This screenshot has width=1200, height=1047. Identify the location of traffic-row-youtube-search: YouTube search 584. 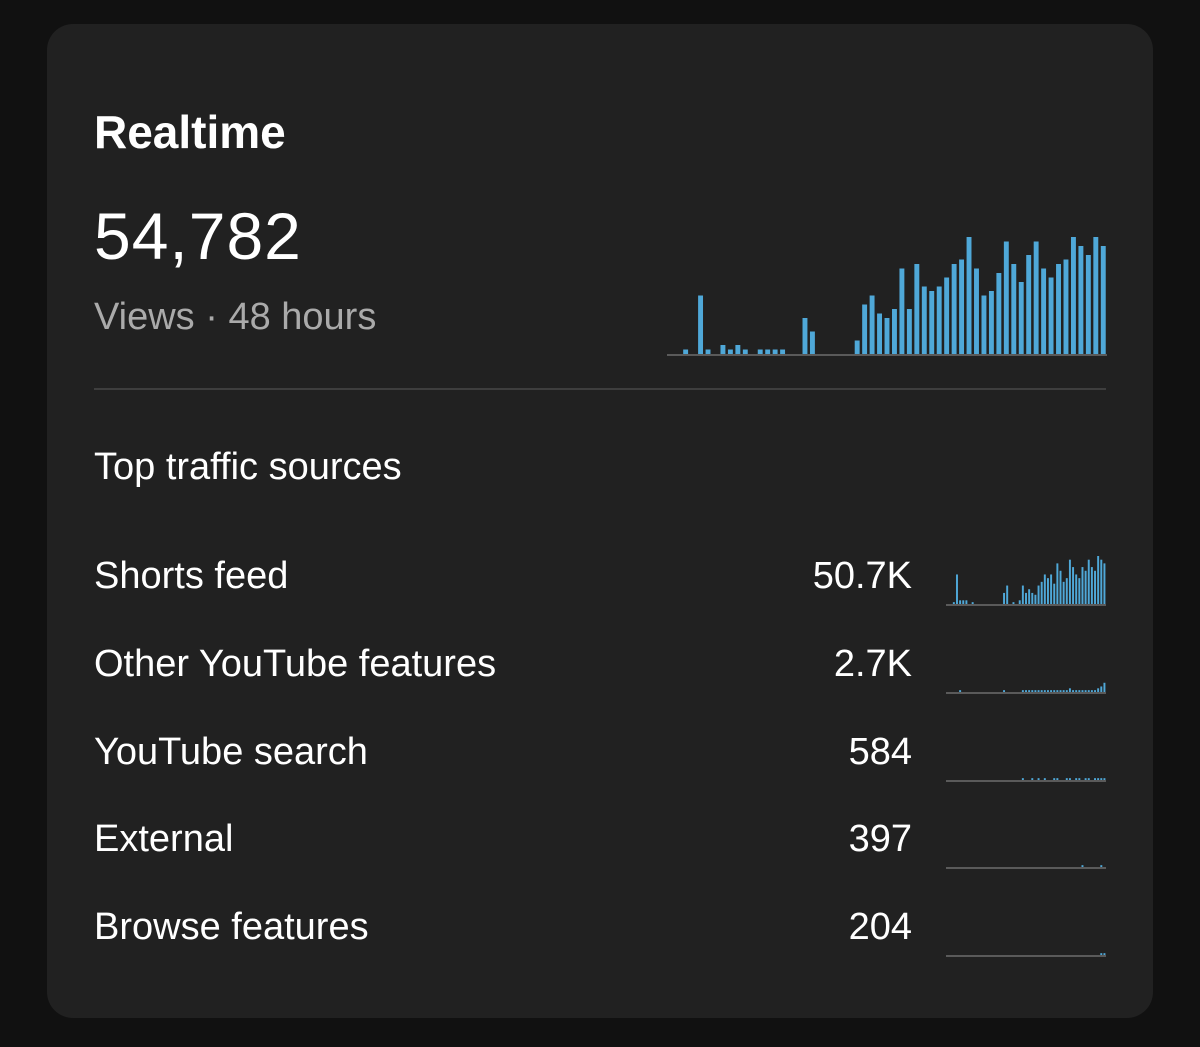
(600, 752).